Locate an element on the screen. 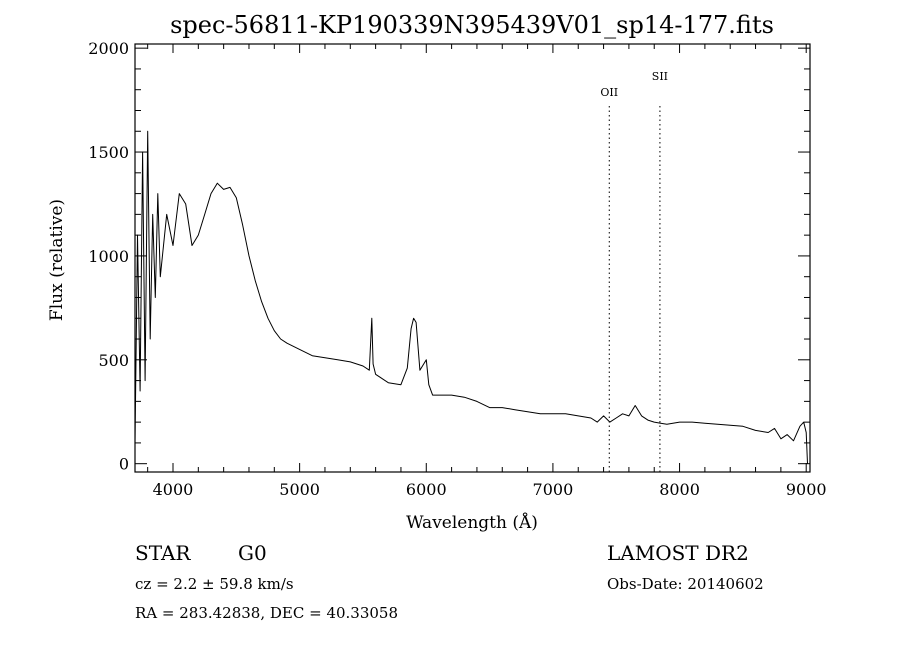  object-subclass: G0 is located at coordinates (252, 553).